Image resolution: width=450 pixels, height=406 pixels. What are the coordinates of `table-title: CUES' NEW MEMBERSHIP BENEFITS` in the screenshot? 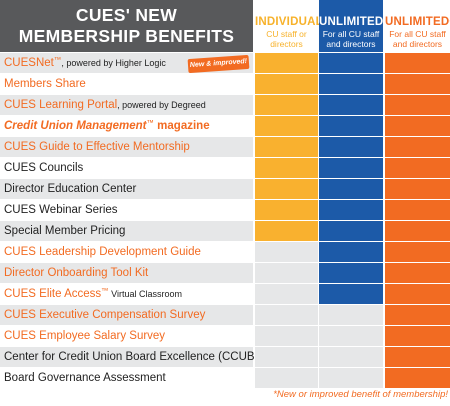 It's located at (126, 26).